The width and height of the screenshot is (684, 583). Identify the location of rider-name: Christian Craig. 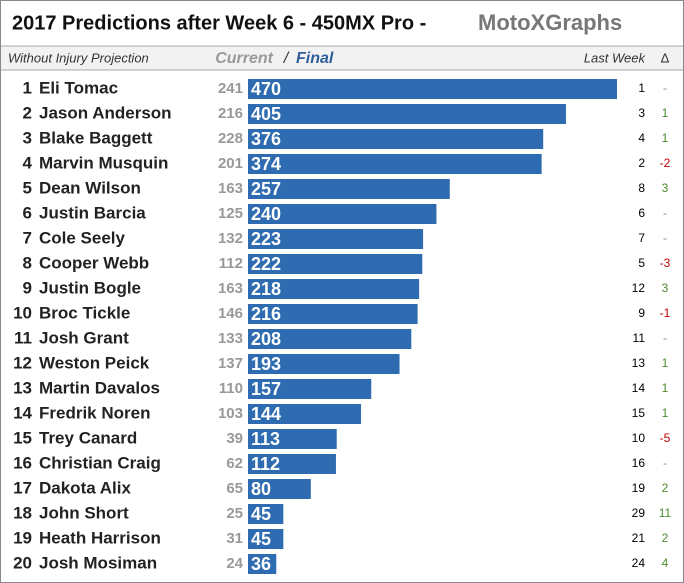
(100, 462).